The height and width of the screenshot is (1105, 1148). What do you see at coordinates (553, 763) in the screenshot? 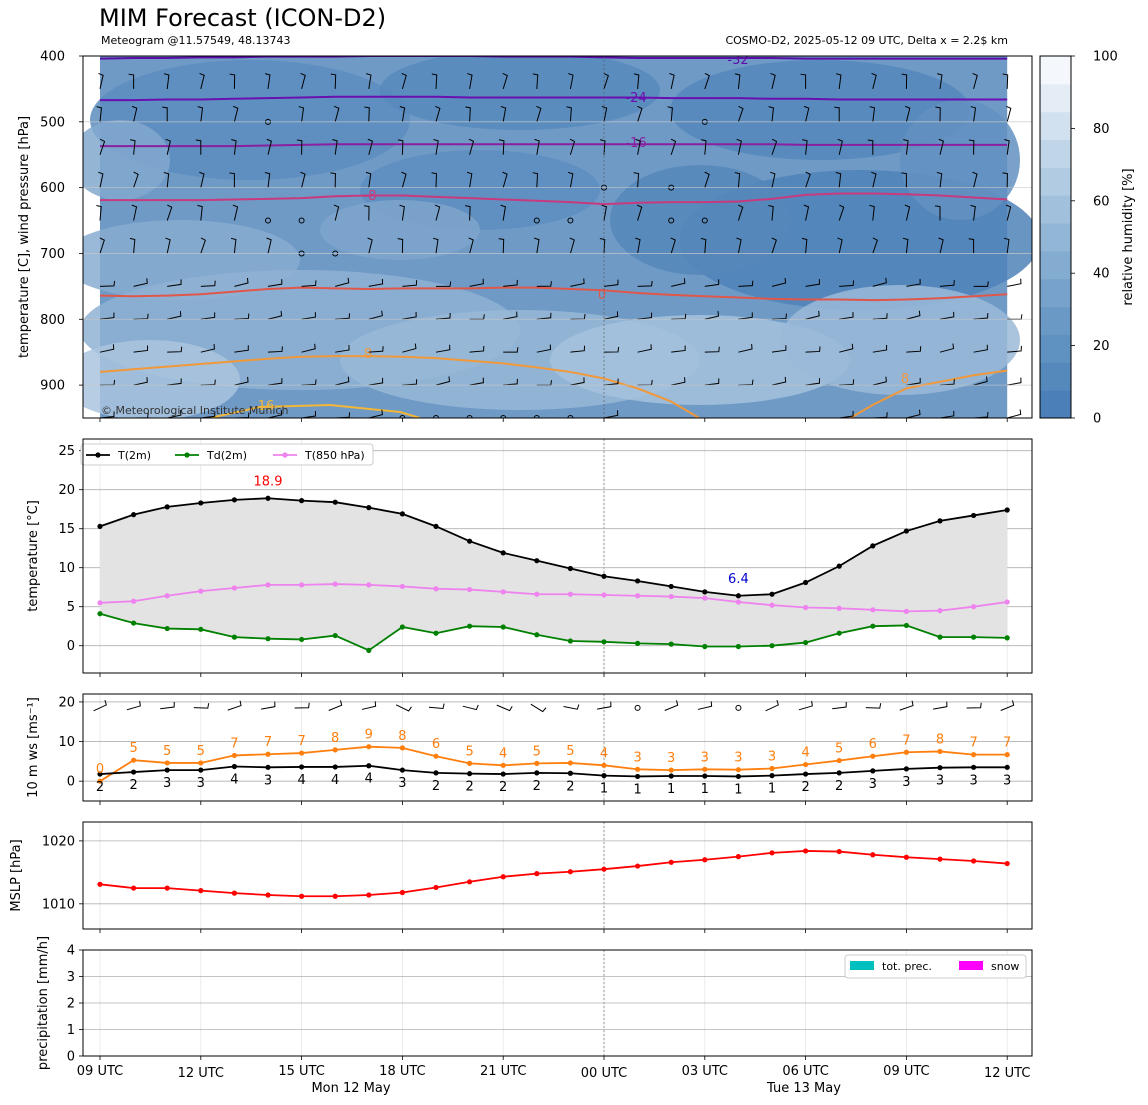
I see `wind-gust-line` at bounding box center [553, 763].